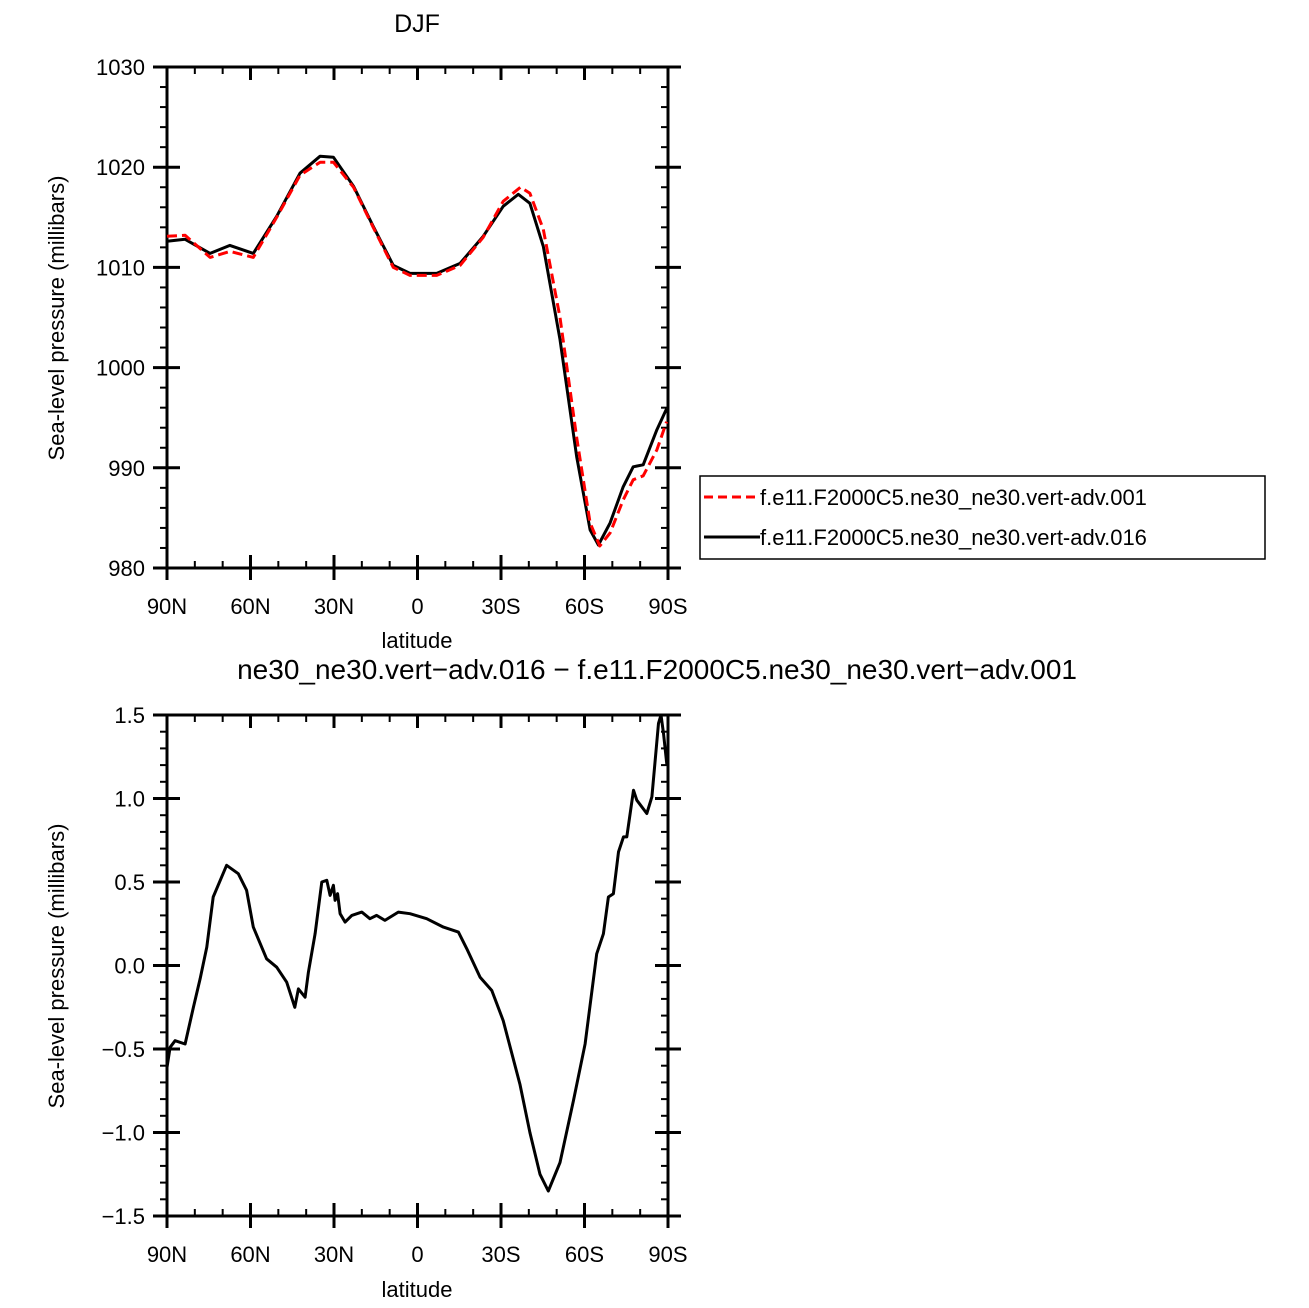 The width and height of the screenshot is (1309, 1308). What do you see at coordinates (120, 167) in the screenshot?
I see `y-tick-label: 1020` at bounding box center [120, 167].